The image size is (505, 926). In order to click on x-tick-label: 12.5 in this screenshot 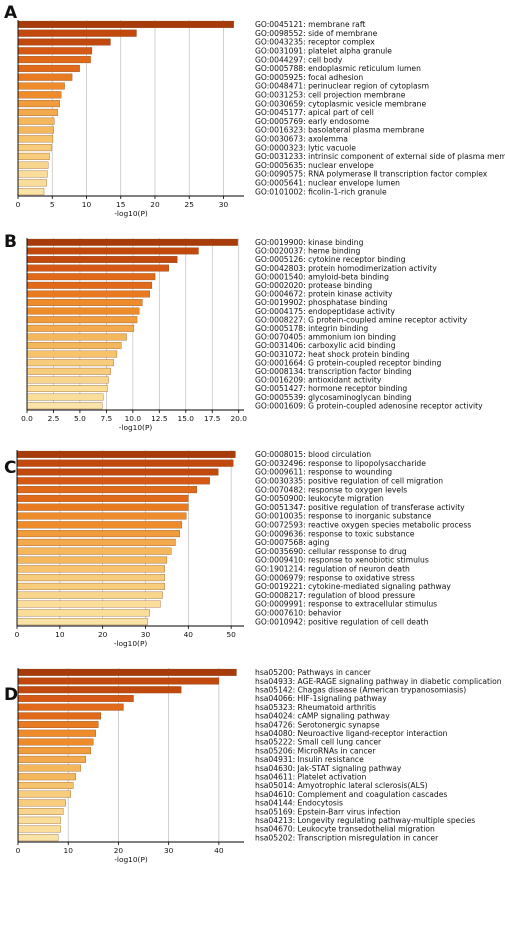, I will do `click(159, 418)`.